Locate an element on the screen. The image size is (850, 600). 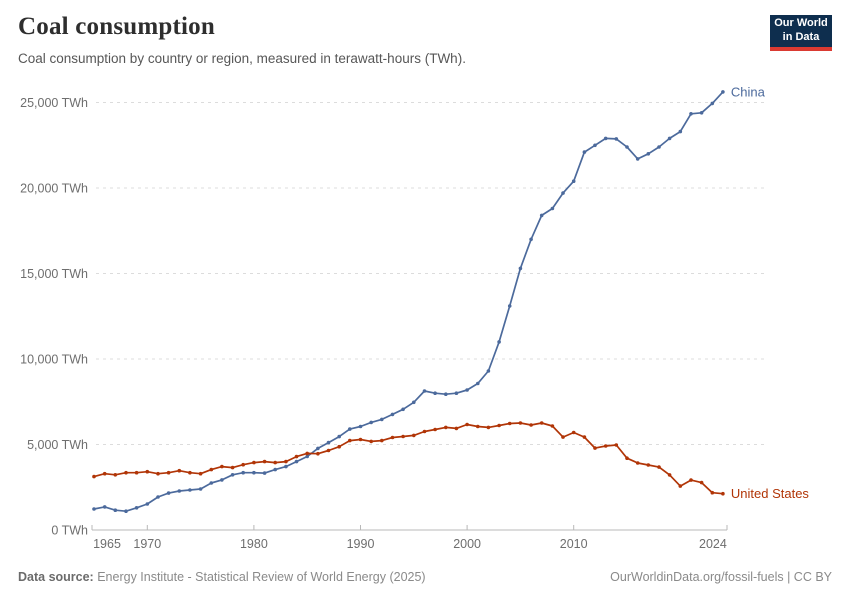
x-axis-tick-label: 1980 is located at coordinates (254, 544).